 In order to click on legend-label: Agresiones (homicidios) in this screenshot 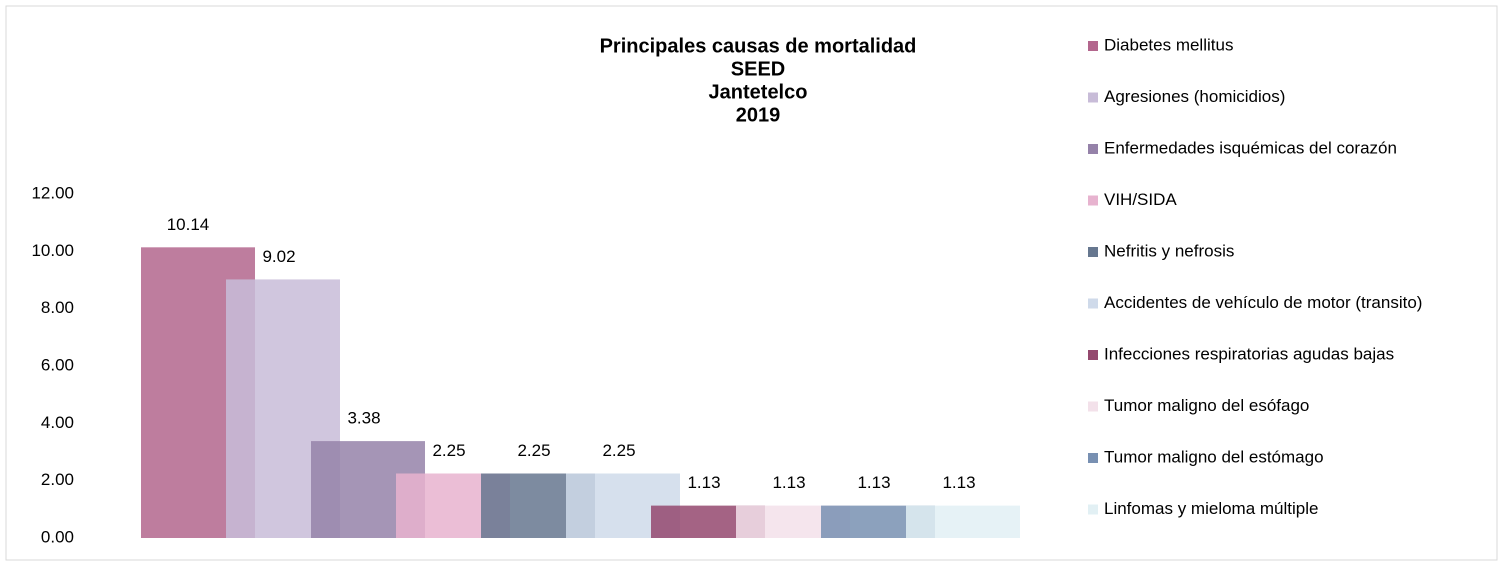, I will do `click(1194, 96)`.